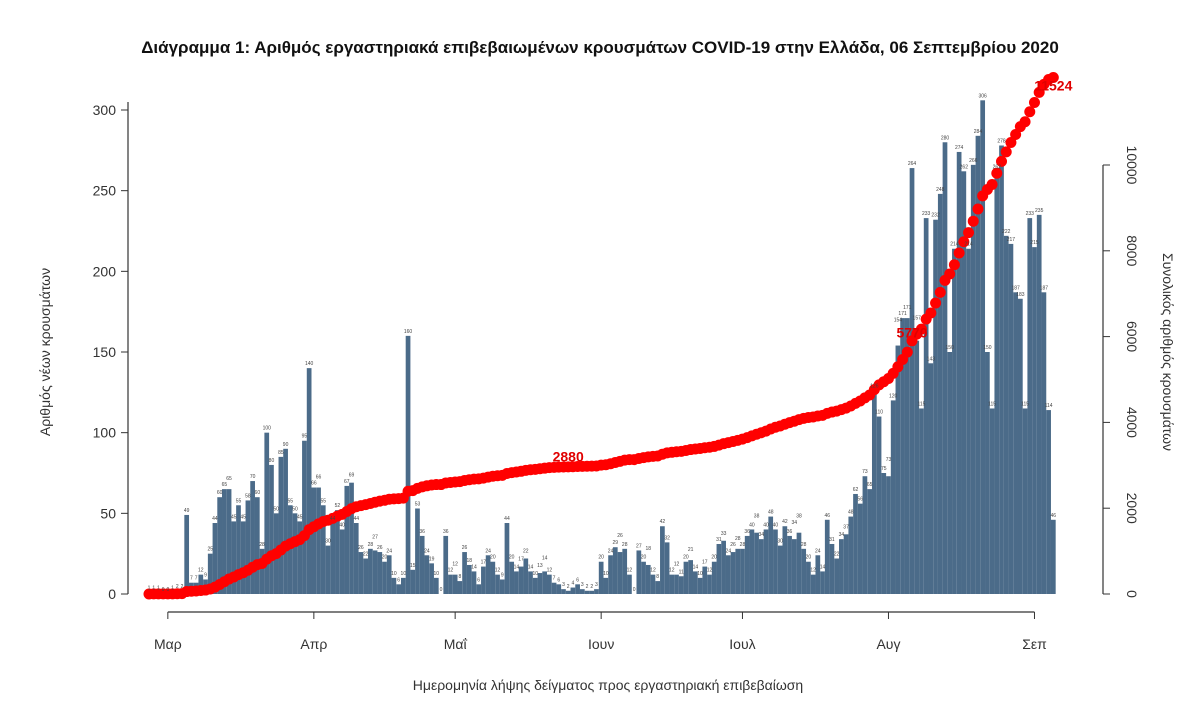 The width and height of the screenshot is (1200, 711). Describe the element at coordinates (375, 537) in the screenshot. I see `bar-value-label: 27` at that location.